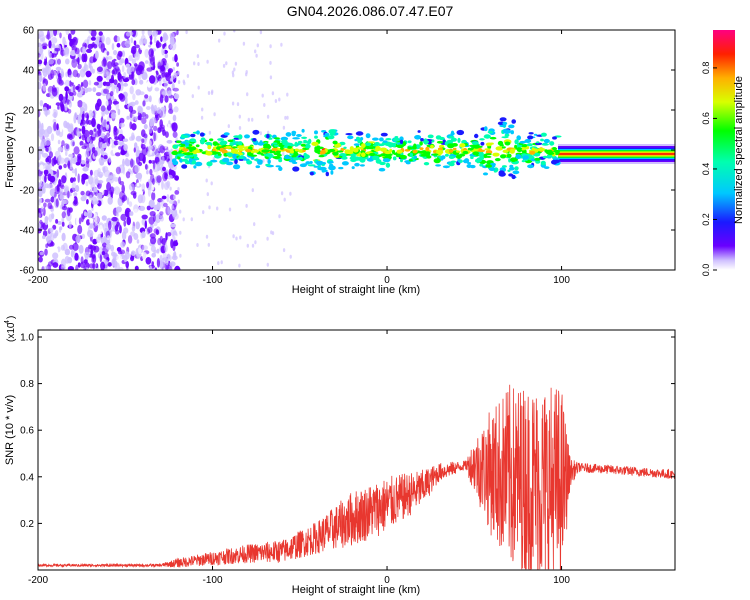 The image size is (750, 600). I want to click on spectrogram-y-tick-label: 0, so click(31, 151).